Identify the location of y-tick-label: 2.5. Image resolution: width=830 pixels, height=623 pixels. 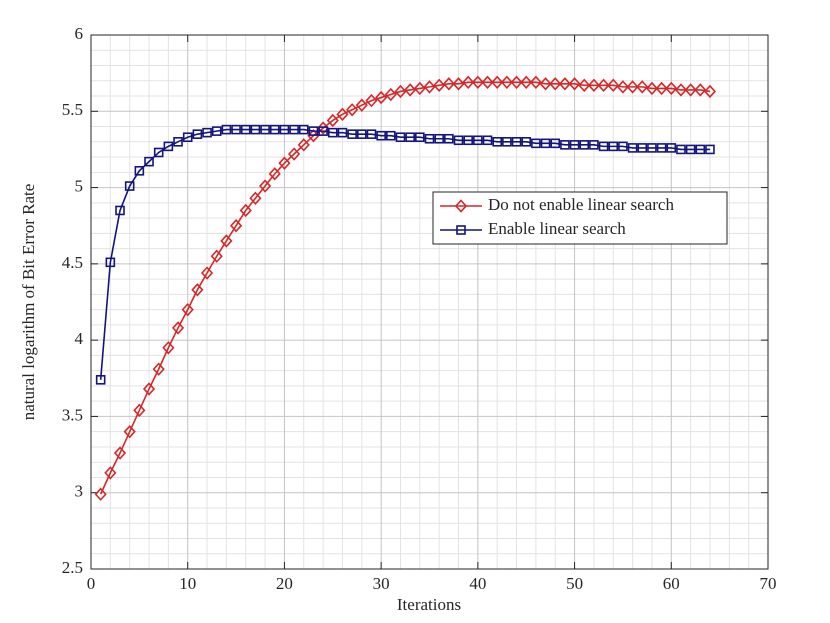
(72, 567).